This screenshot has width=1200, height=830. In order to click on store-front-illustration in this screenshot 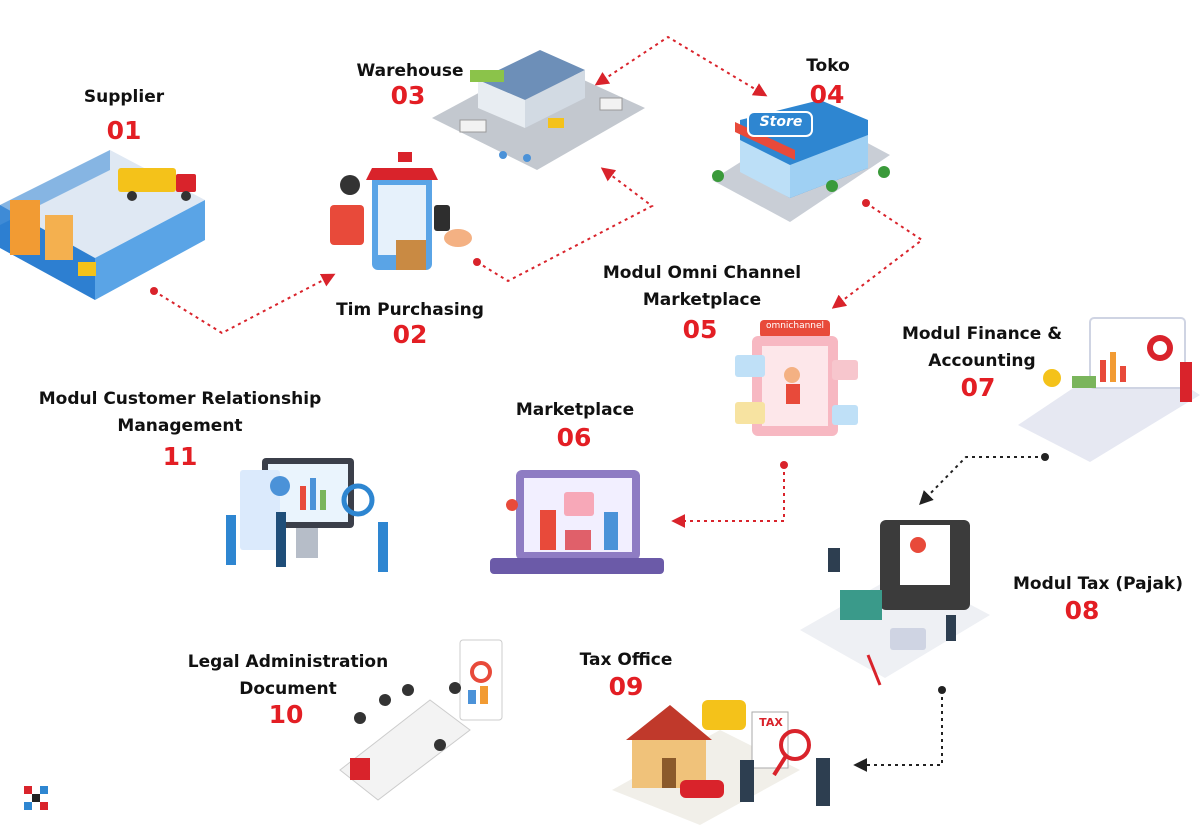, I will do `click(801, 161)`.